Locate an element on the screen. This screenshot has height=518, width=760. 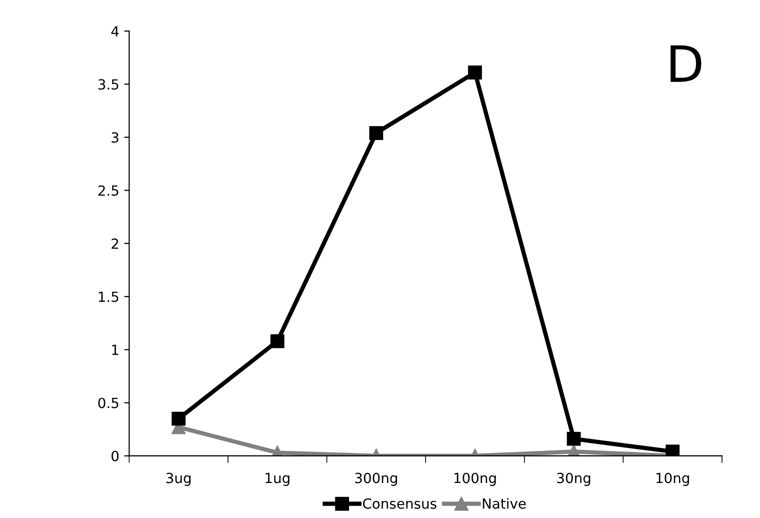
x-tick-label: 300ng is located at coordinates (376, 479).